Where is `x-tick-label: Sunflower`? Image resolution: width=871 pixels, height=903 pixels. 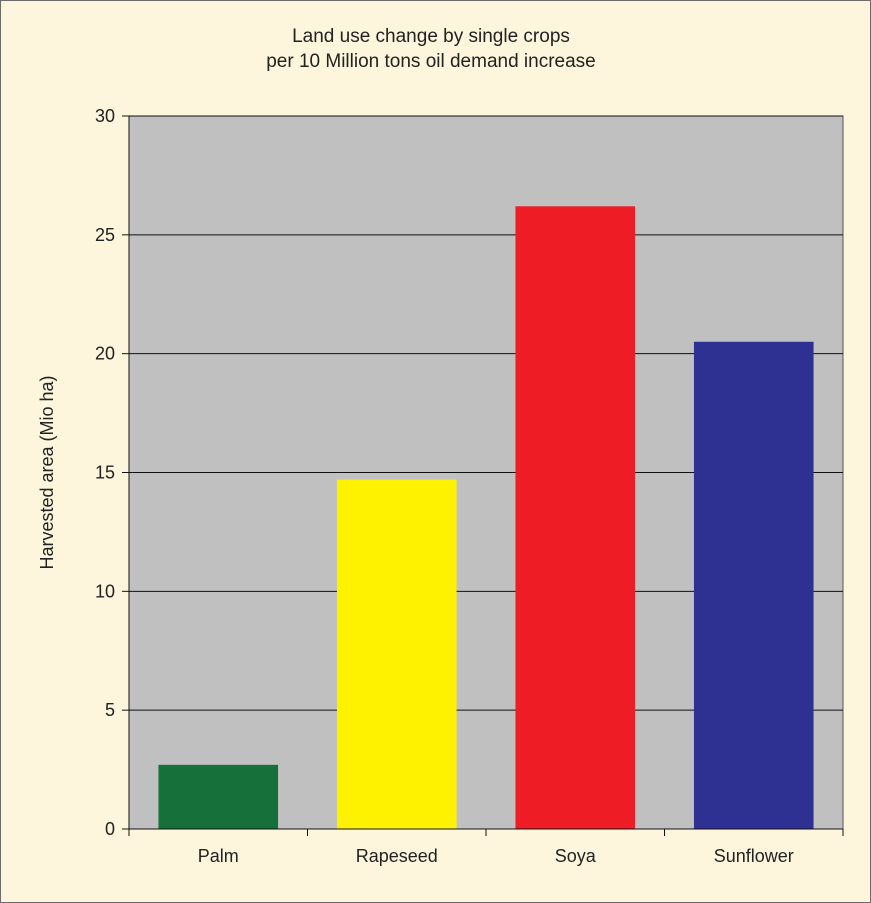 x-tick-label: Sunflower is located at coordinates (754, 856).